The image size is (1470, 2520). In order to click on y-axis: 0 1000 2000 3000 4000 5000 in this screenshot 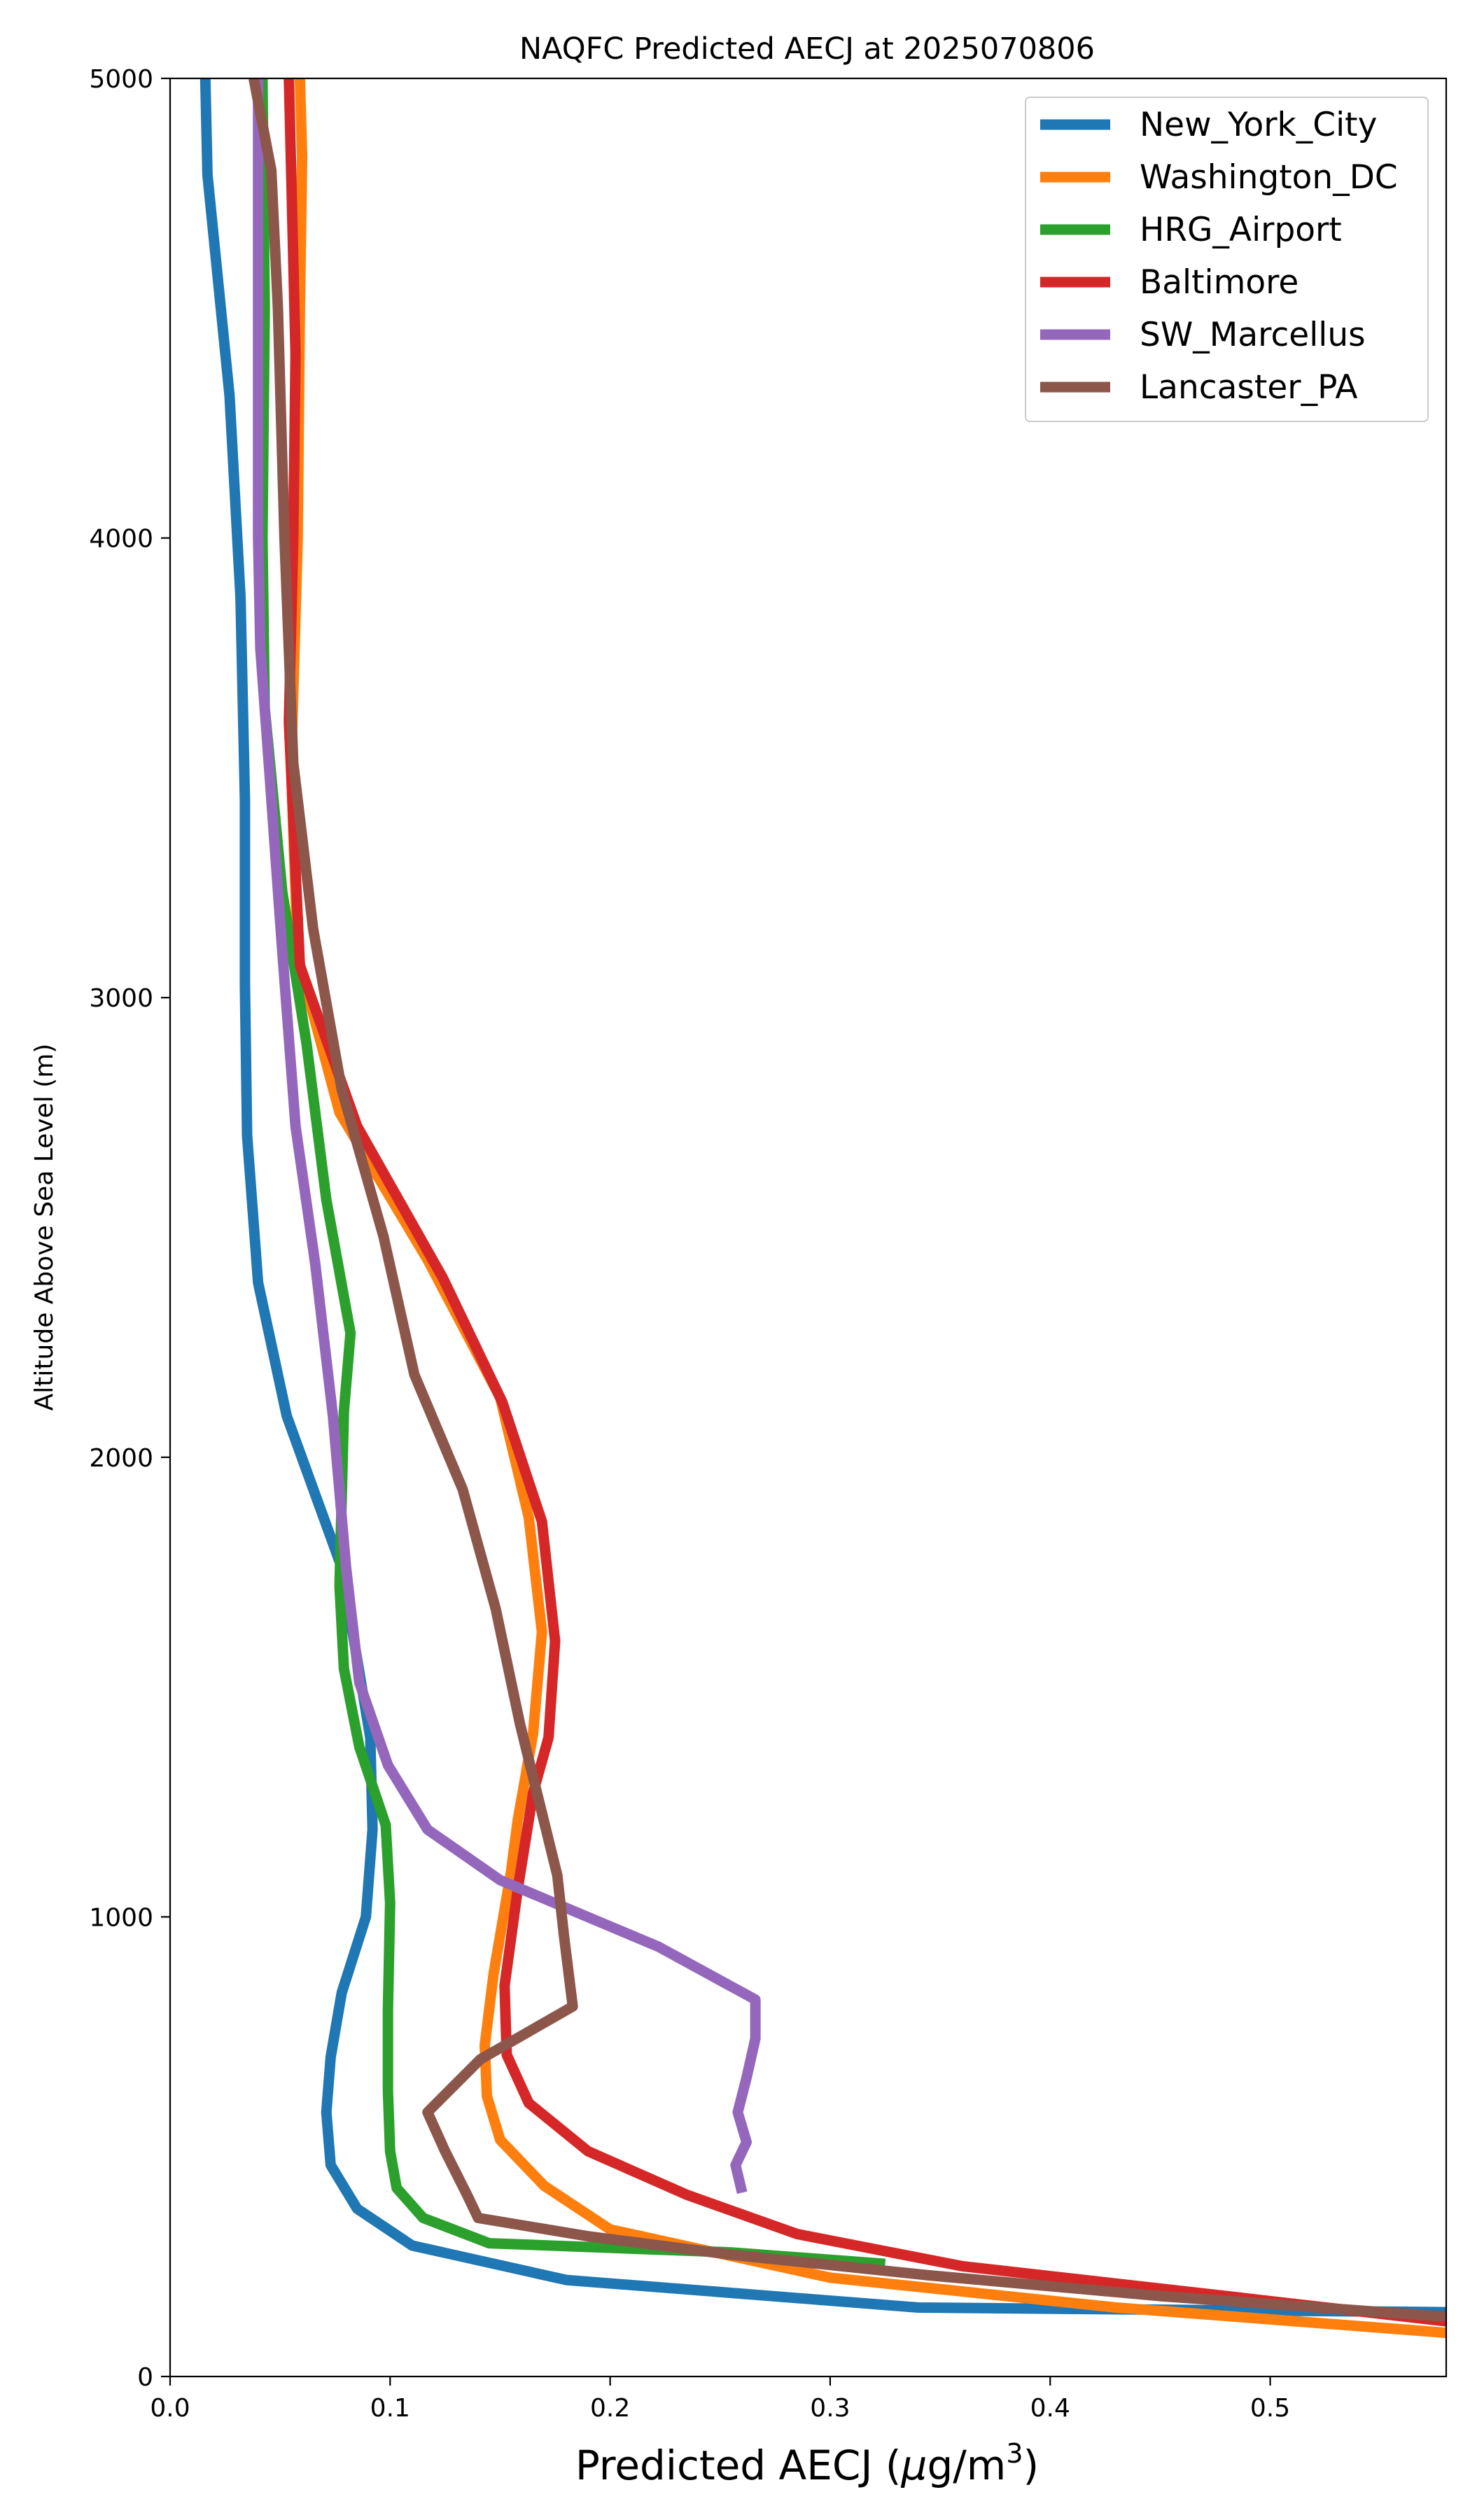, I will do `click(129, 1228)`.